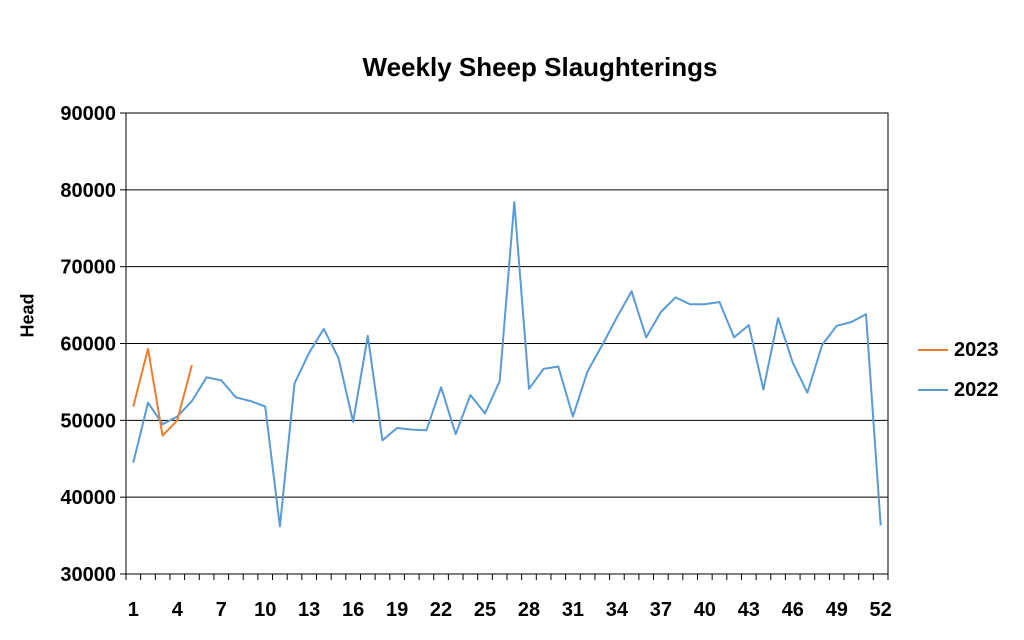 The image size is (1024, 640). What do you see at coordinates (162, 392) in the screenshot?
I see `series-line-2023` at bounding box center [162, 392].